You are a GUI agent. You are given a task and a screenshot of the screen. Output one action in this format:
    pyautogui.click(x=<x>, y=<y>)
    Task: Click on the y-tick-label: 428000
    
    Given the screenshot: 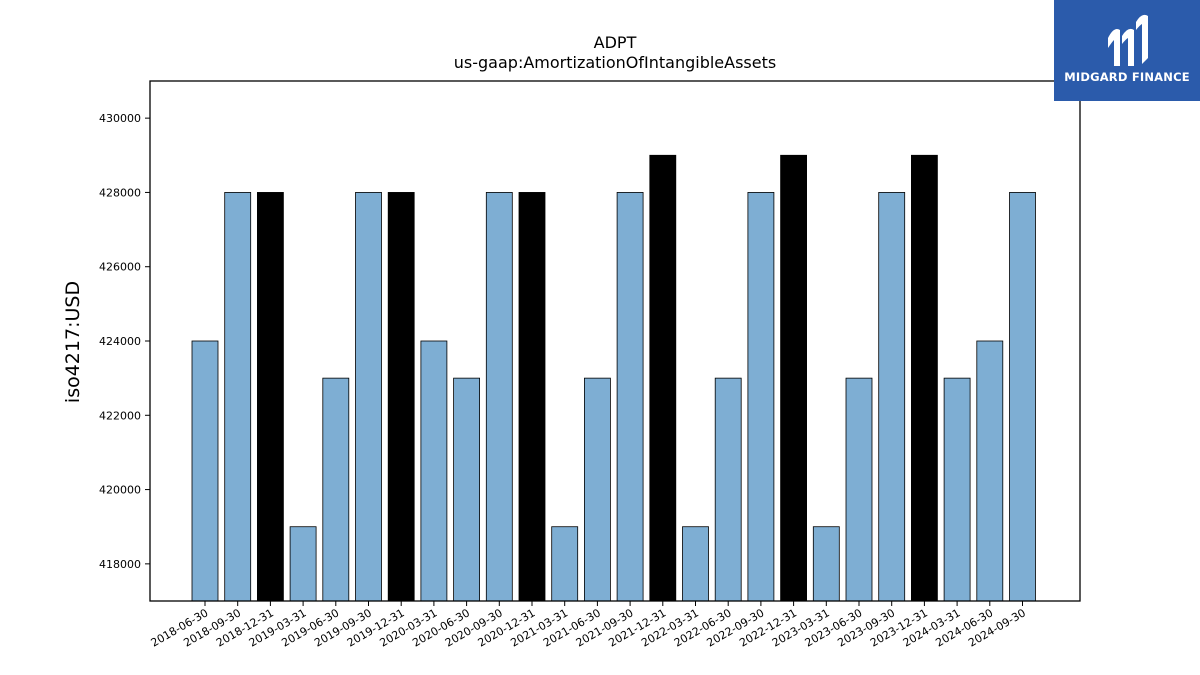 What is the action you would take?
    pyautogui.click(x=120, y=192)
    